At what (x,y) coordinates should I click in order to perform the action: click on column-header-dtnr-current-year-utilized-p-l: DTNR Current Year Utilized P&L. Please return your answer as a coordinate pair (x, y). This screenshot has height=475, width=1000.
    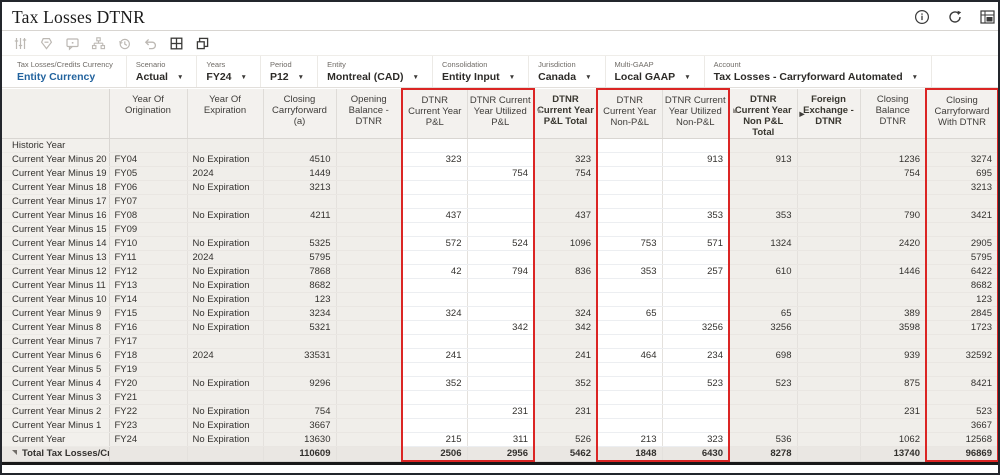
    Looking at the image, I should click on (501, 113).